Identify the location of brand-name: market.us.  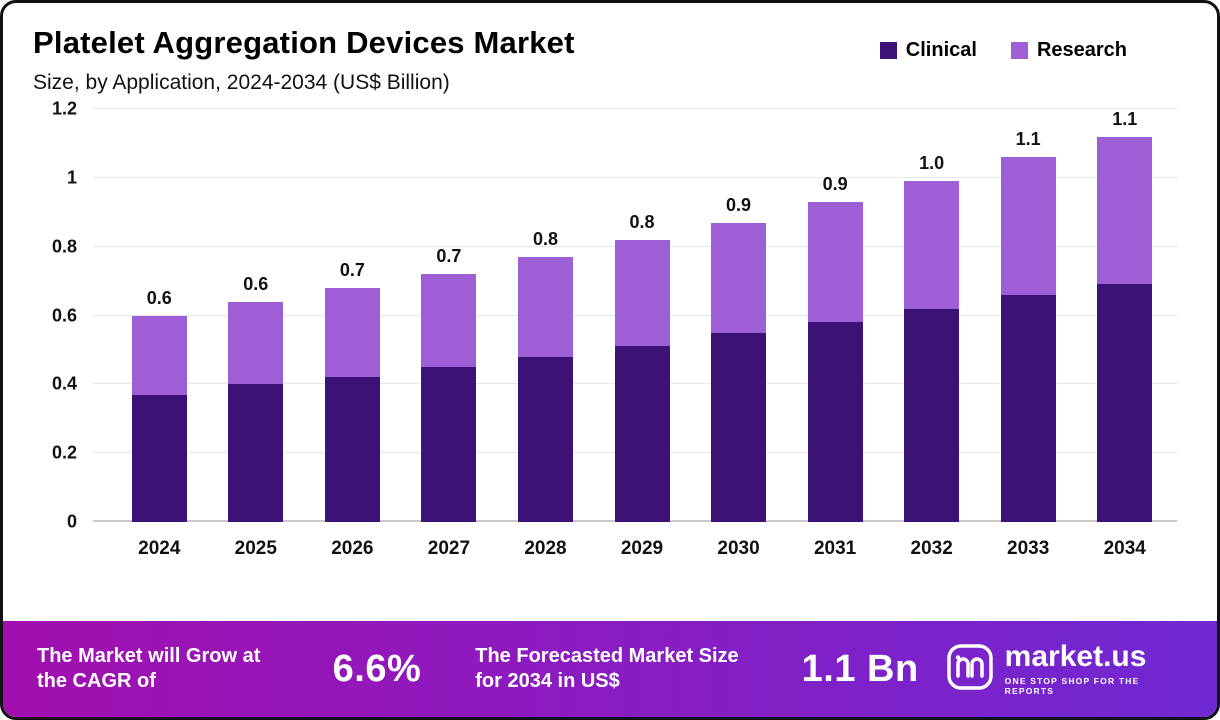
(1075, 656).